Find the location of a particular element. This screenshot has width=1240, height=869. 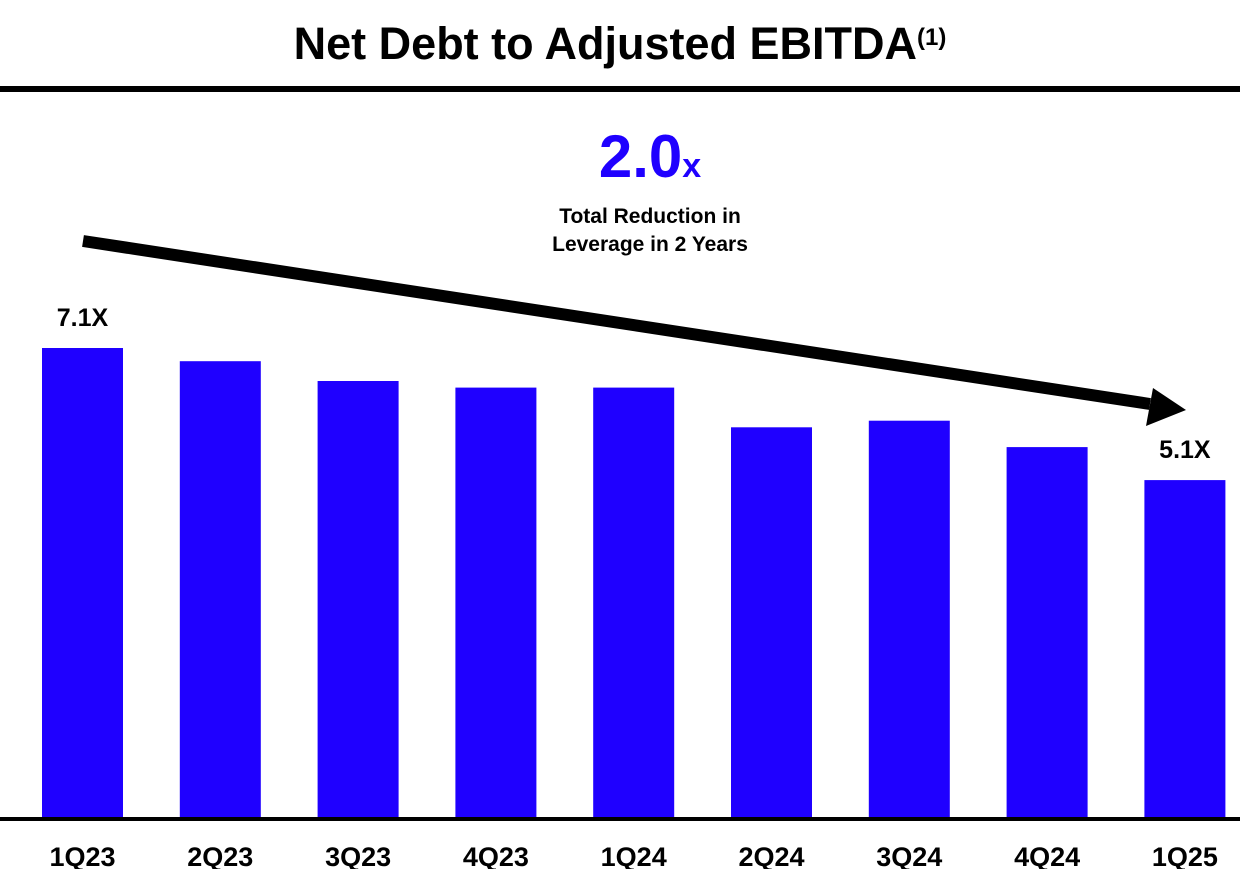

callout-line-2: Leverage in 2 Years is located at coordinates (650, 244).